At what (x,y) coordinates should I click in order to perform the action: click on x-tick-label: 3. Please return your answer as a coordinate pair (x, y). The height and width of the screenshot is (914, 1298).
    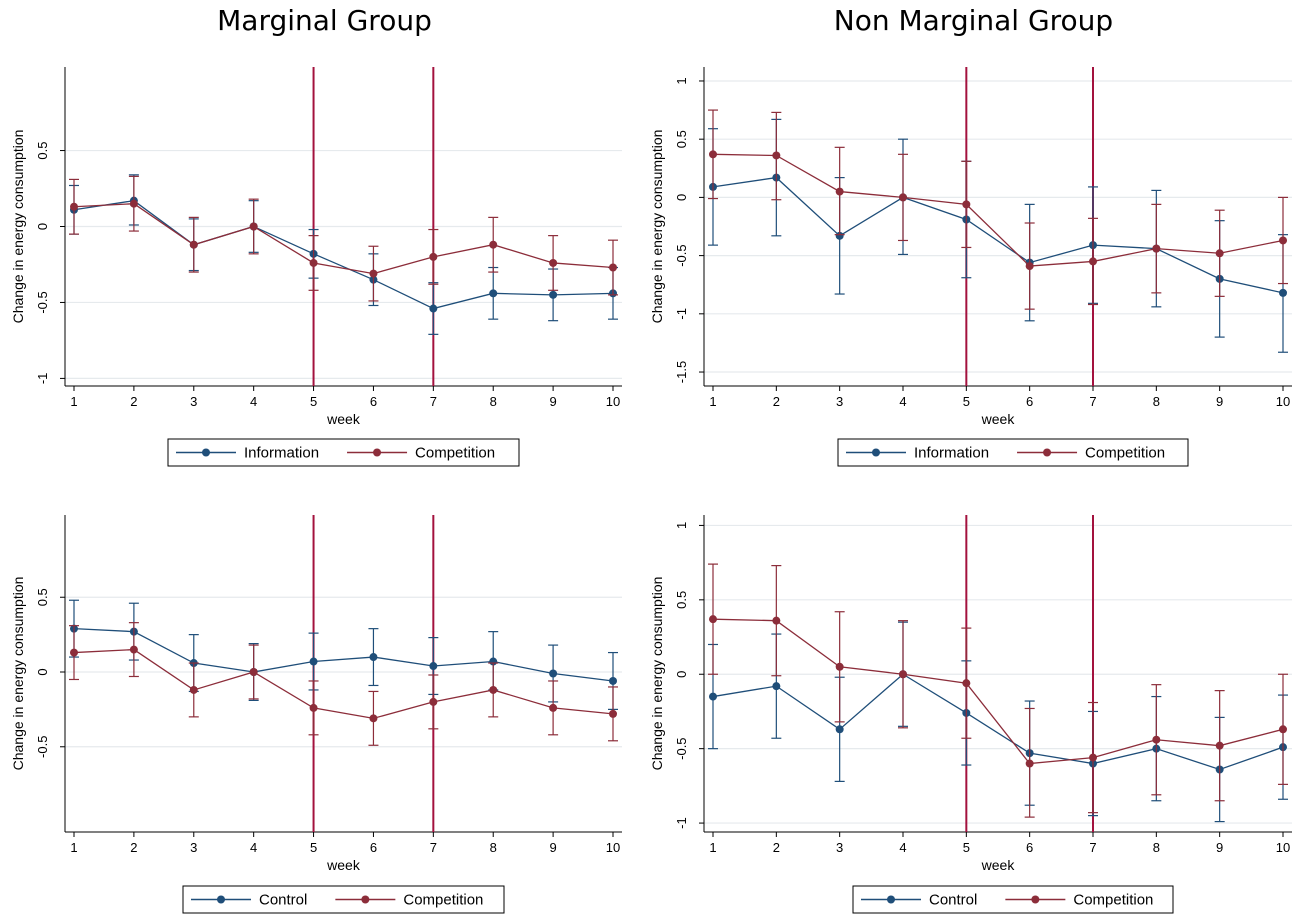
    Looking at the image, I should click on (193, 401).